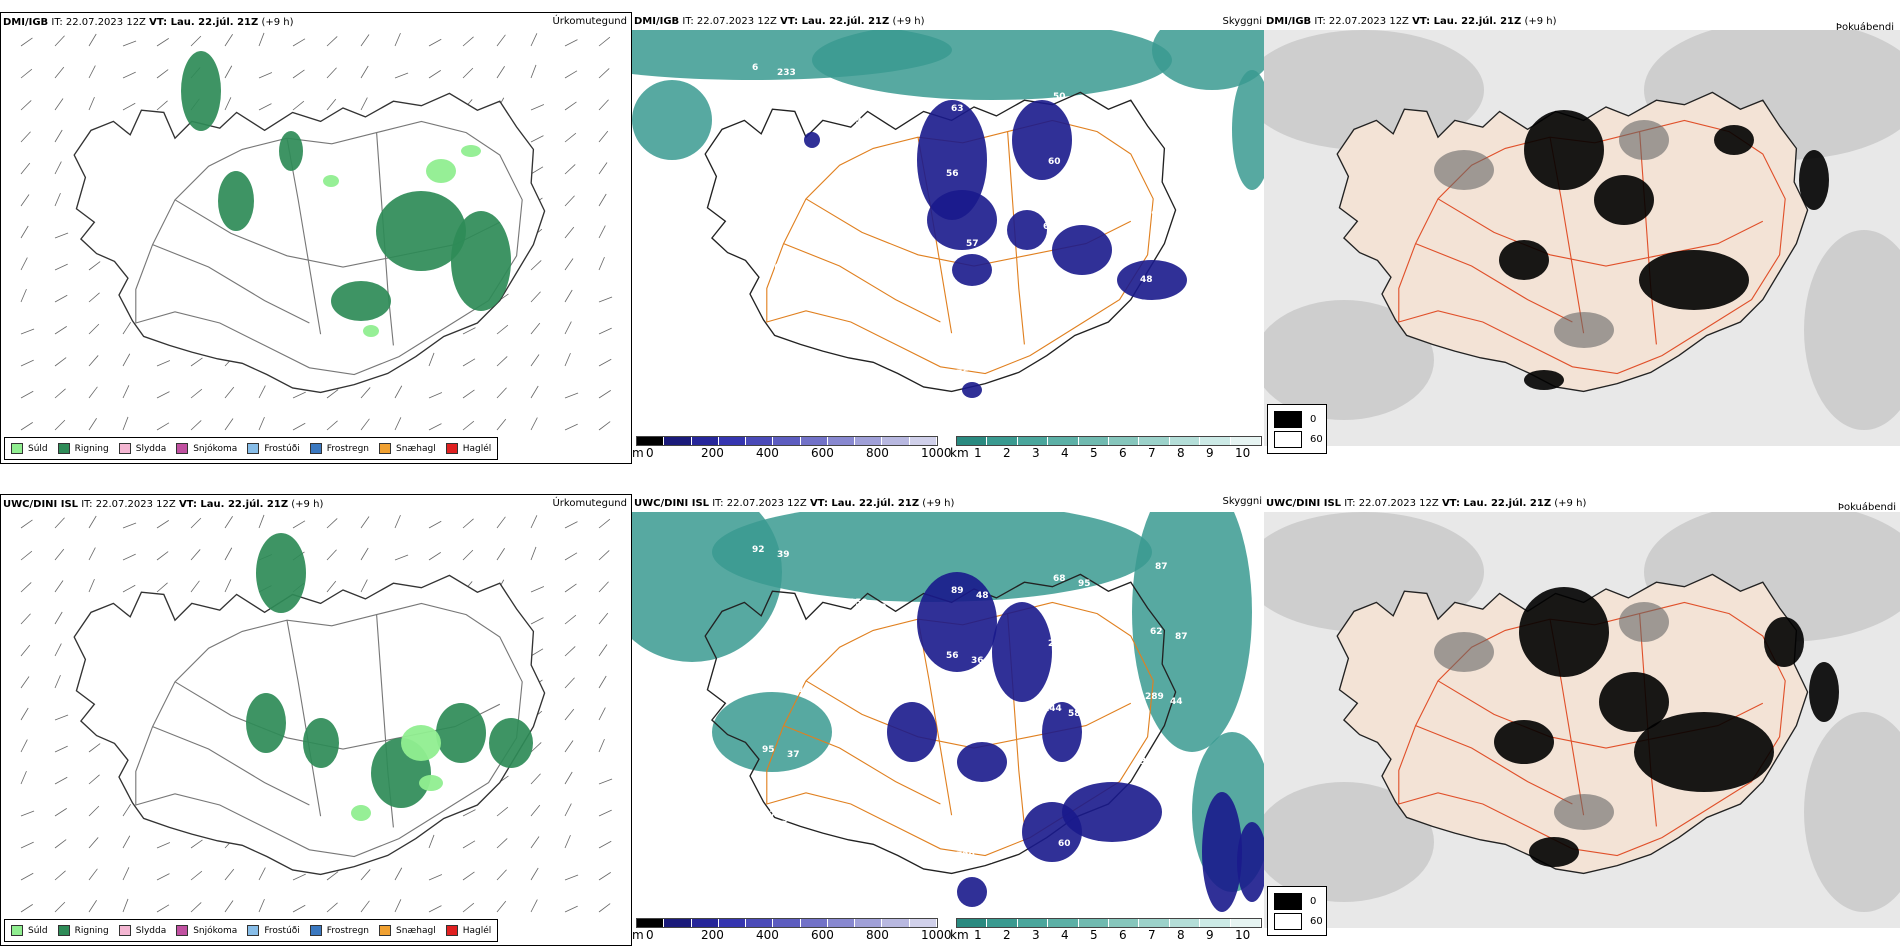  I want to click on scale-tick-label: 200, so click(712, 453).